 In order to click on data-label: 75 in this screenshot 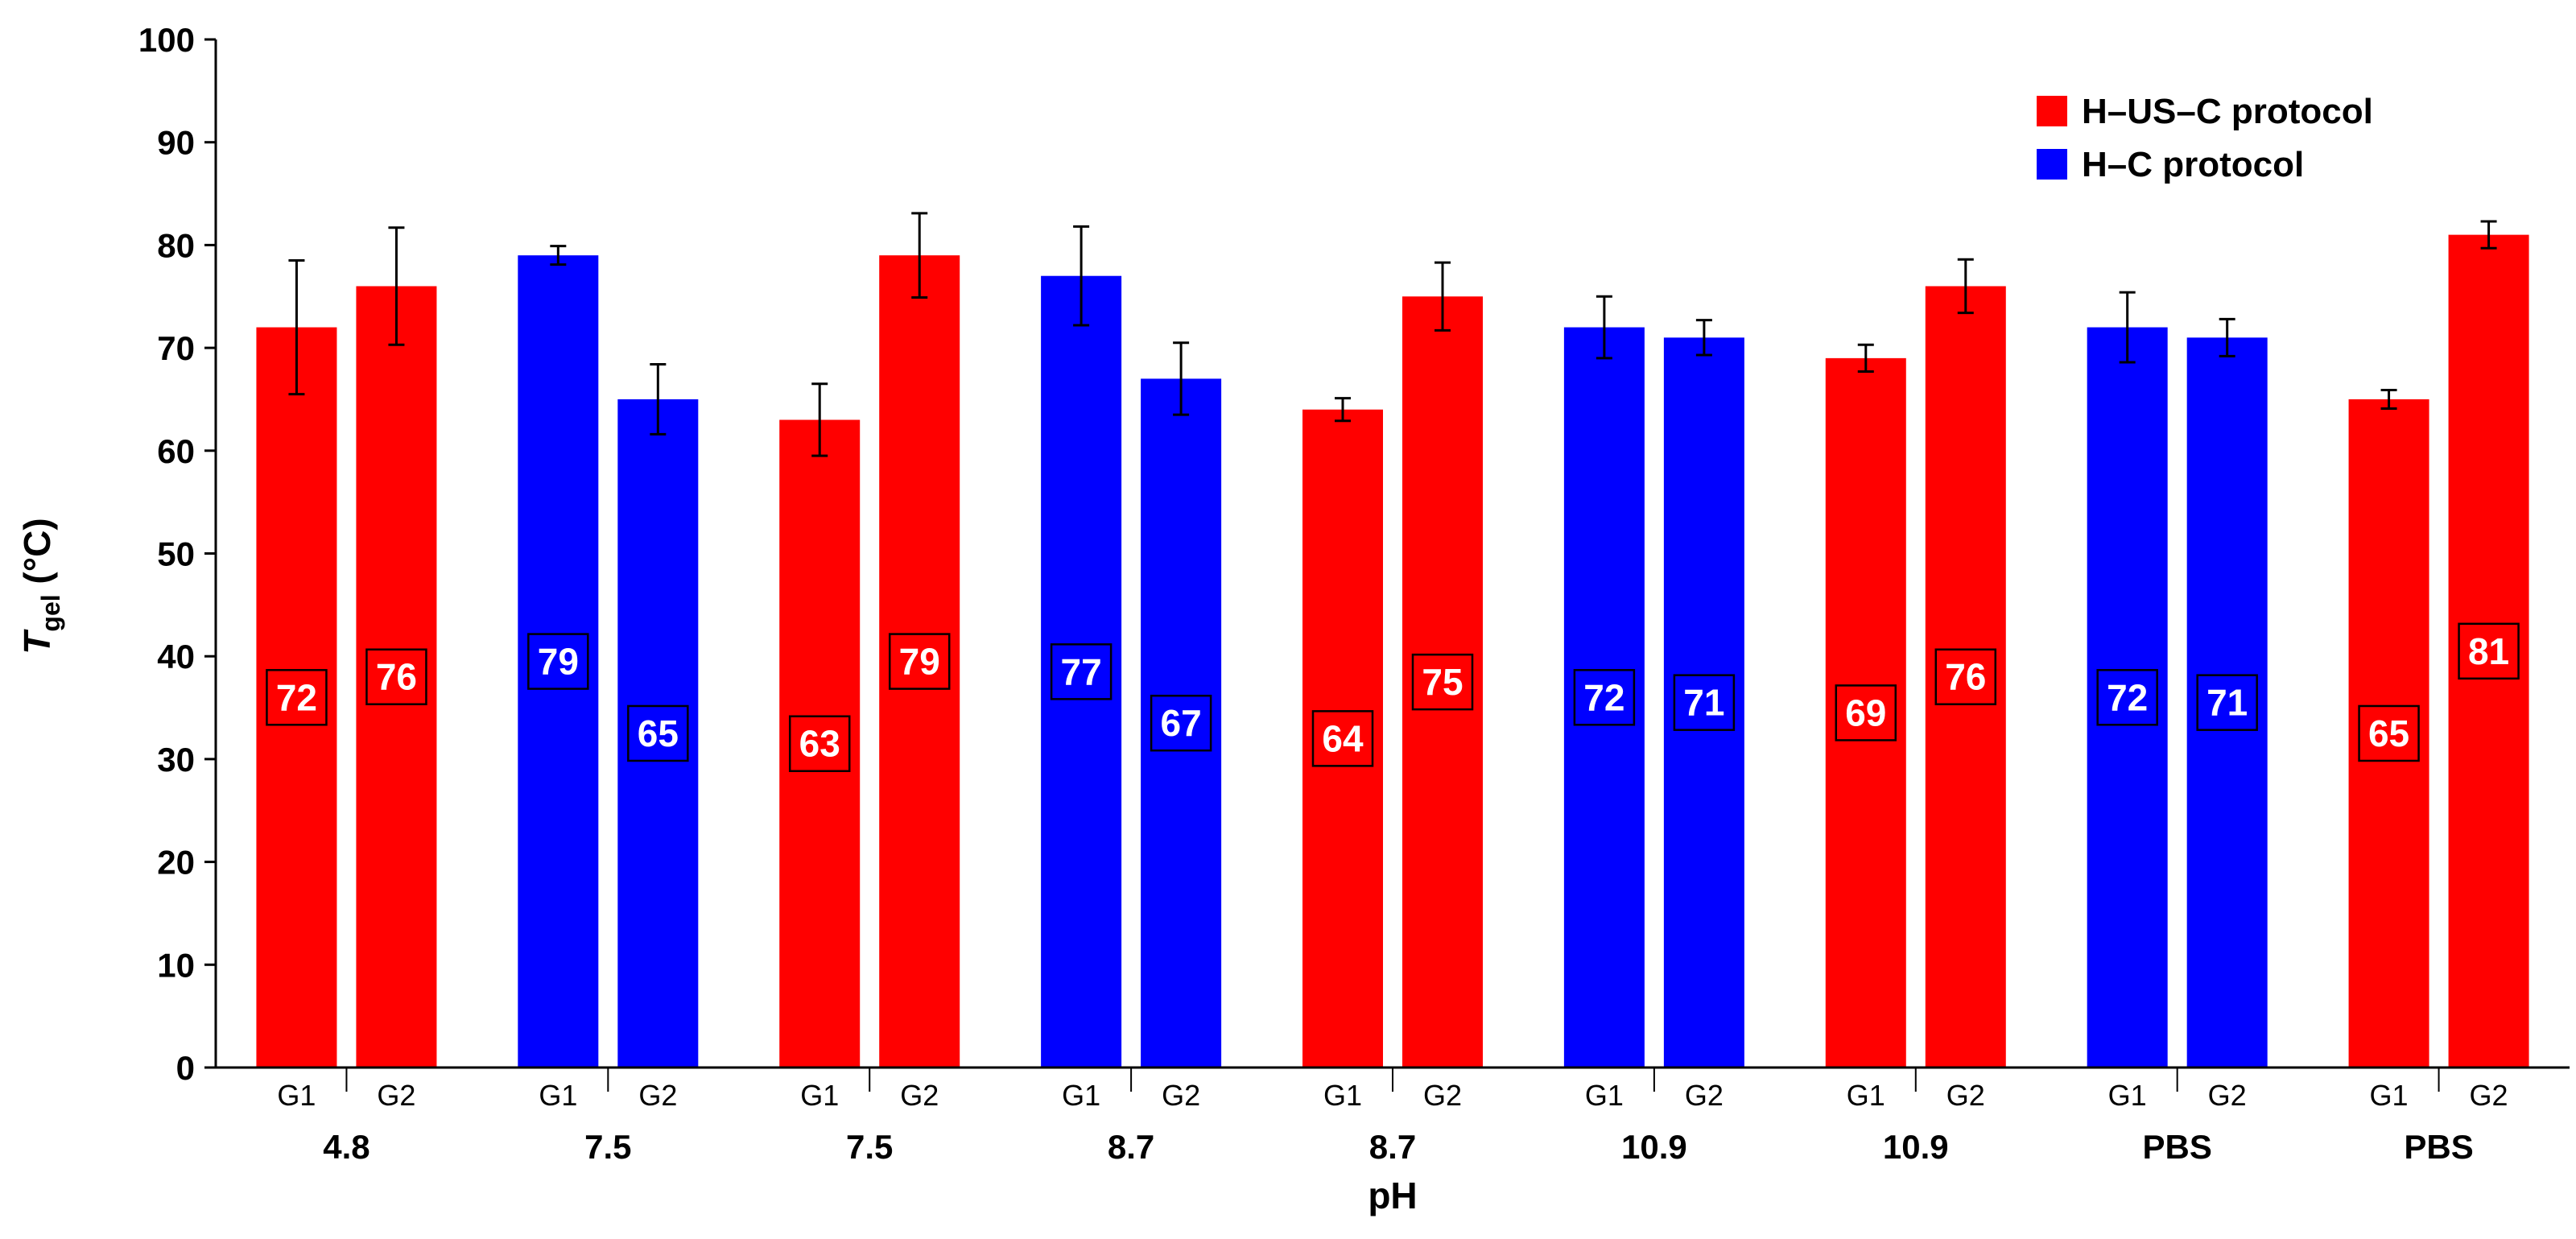, I will do `click(1442, 682)`.